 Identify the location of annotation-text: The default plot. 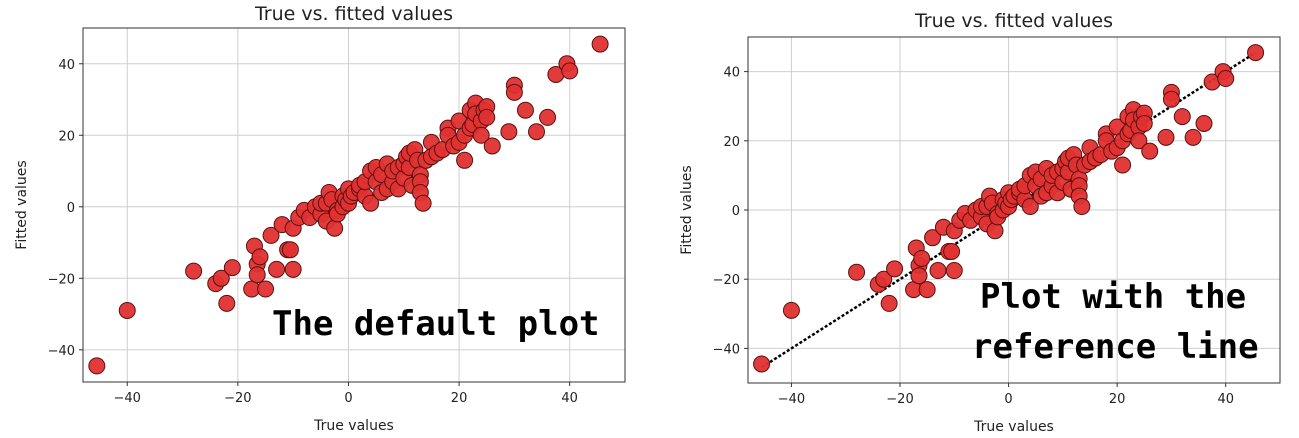
(436, 324).